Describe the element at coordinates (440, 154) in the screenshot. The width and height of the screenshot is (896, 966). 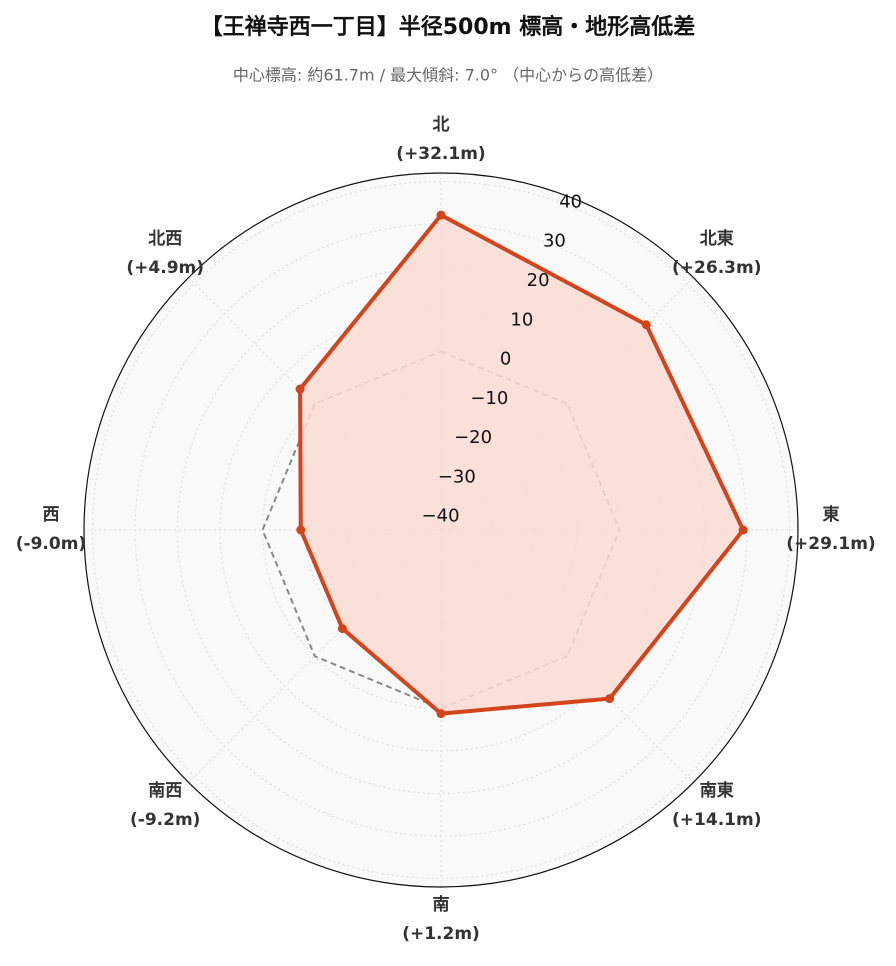
I see `category-value-label: (+32.1m)` at that location.